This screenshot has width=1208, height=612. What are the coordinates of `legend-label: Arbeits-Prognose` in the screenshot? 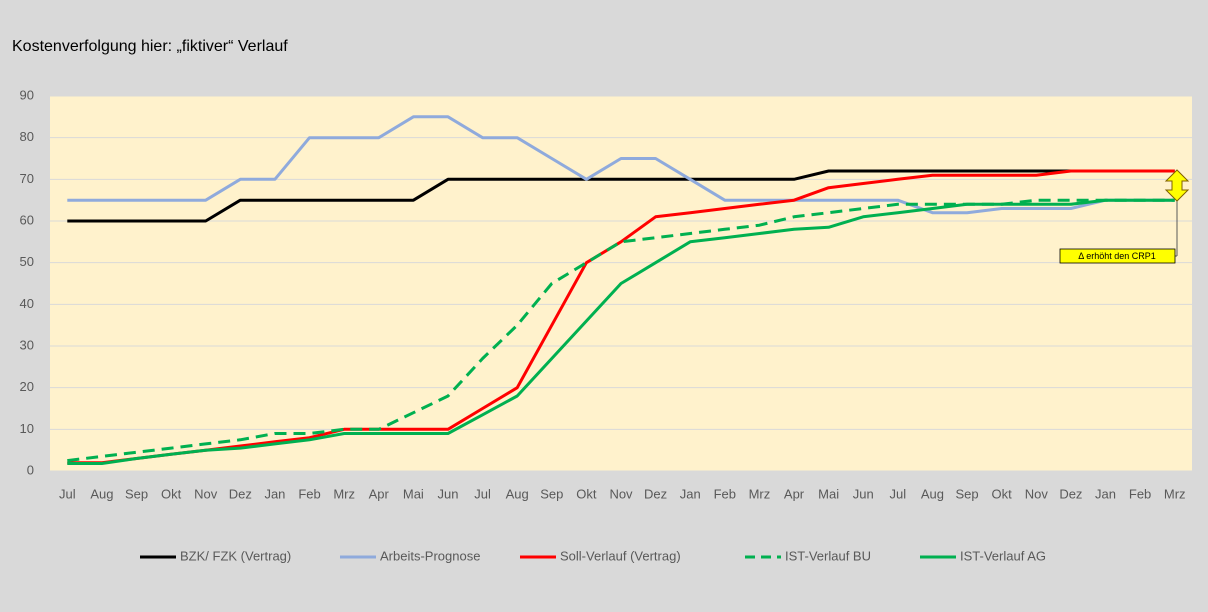 It's located at (430, 555).